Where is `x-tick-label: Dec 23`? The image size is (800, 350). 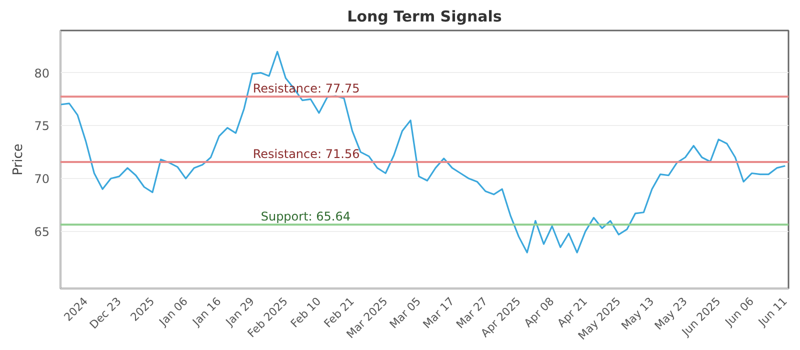 x-tick-label: Dec 23 is located at coordinates (105, 313).